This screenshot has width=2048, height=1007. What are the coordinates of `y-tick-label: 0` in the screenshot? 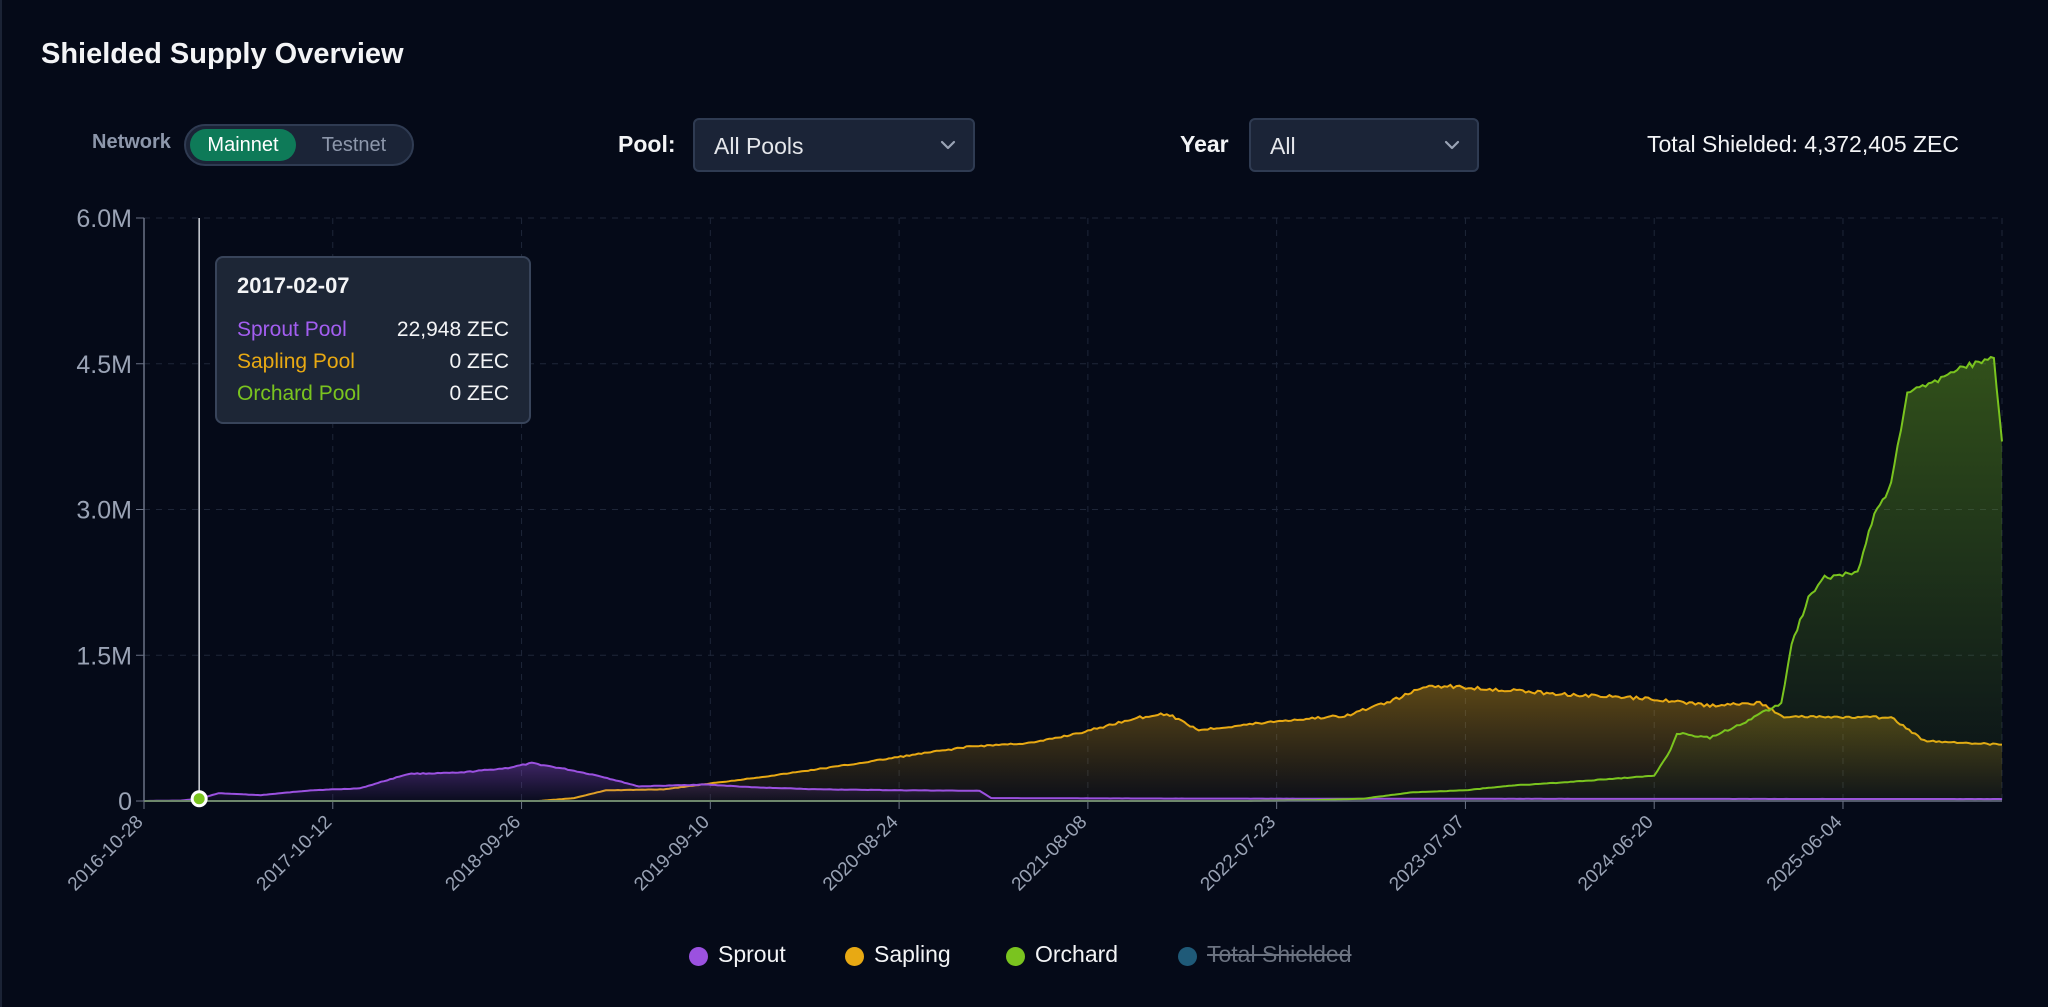 It's located at (125, 802).